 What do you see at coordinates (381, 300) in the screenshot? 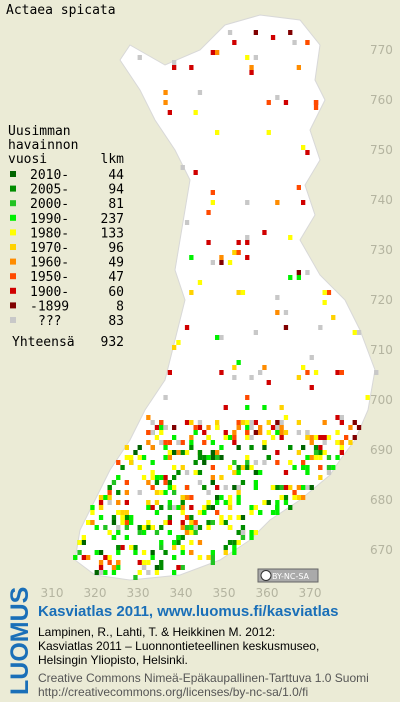
I see `y-grid-label: 720` at bounding box center [381, 300].